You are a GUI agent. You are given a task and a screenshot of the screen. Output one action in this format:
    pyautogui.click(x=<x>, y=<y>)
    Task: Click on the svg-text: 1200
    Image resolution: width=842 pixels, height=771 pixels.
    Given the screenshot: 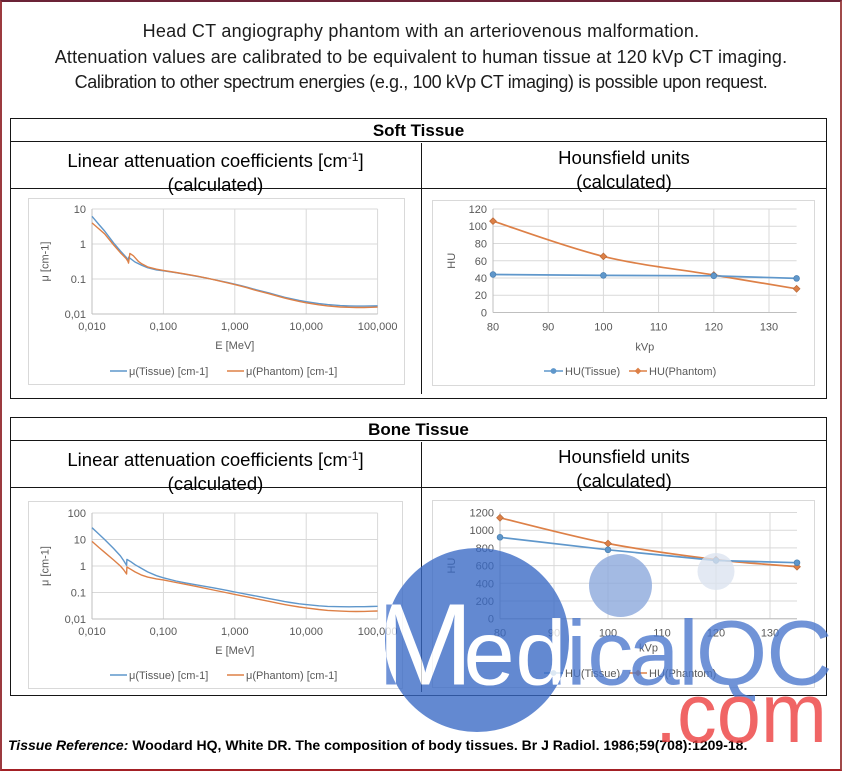 What is the action you would take?
    pyautogui.click(x=481, y=514)
    